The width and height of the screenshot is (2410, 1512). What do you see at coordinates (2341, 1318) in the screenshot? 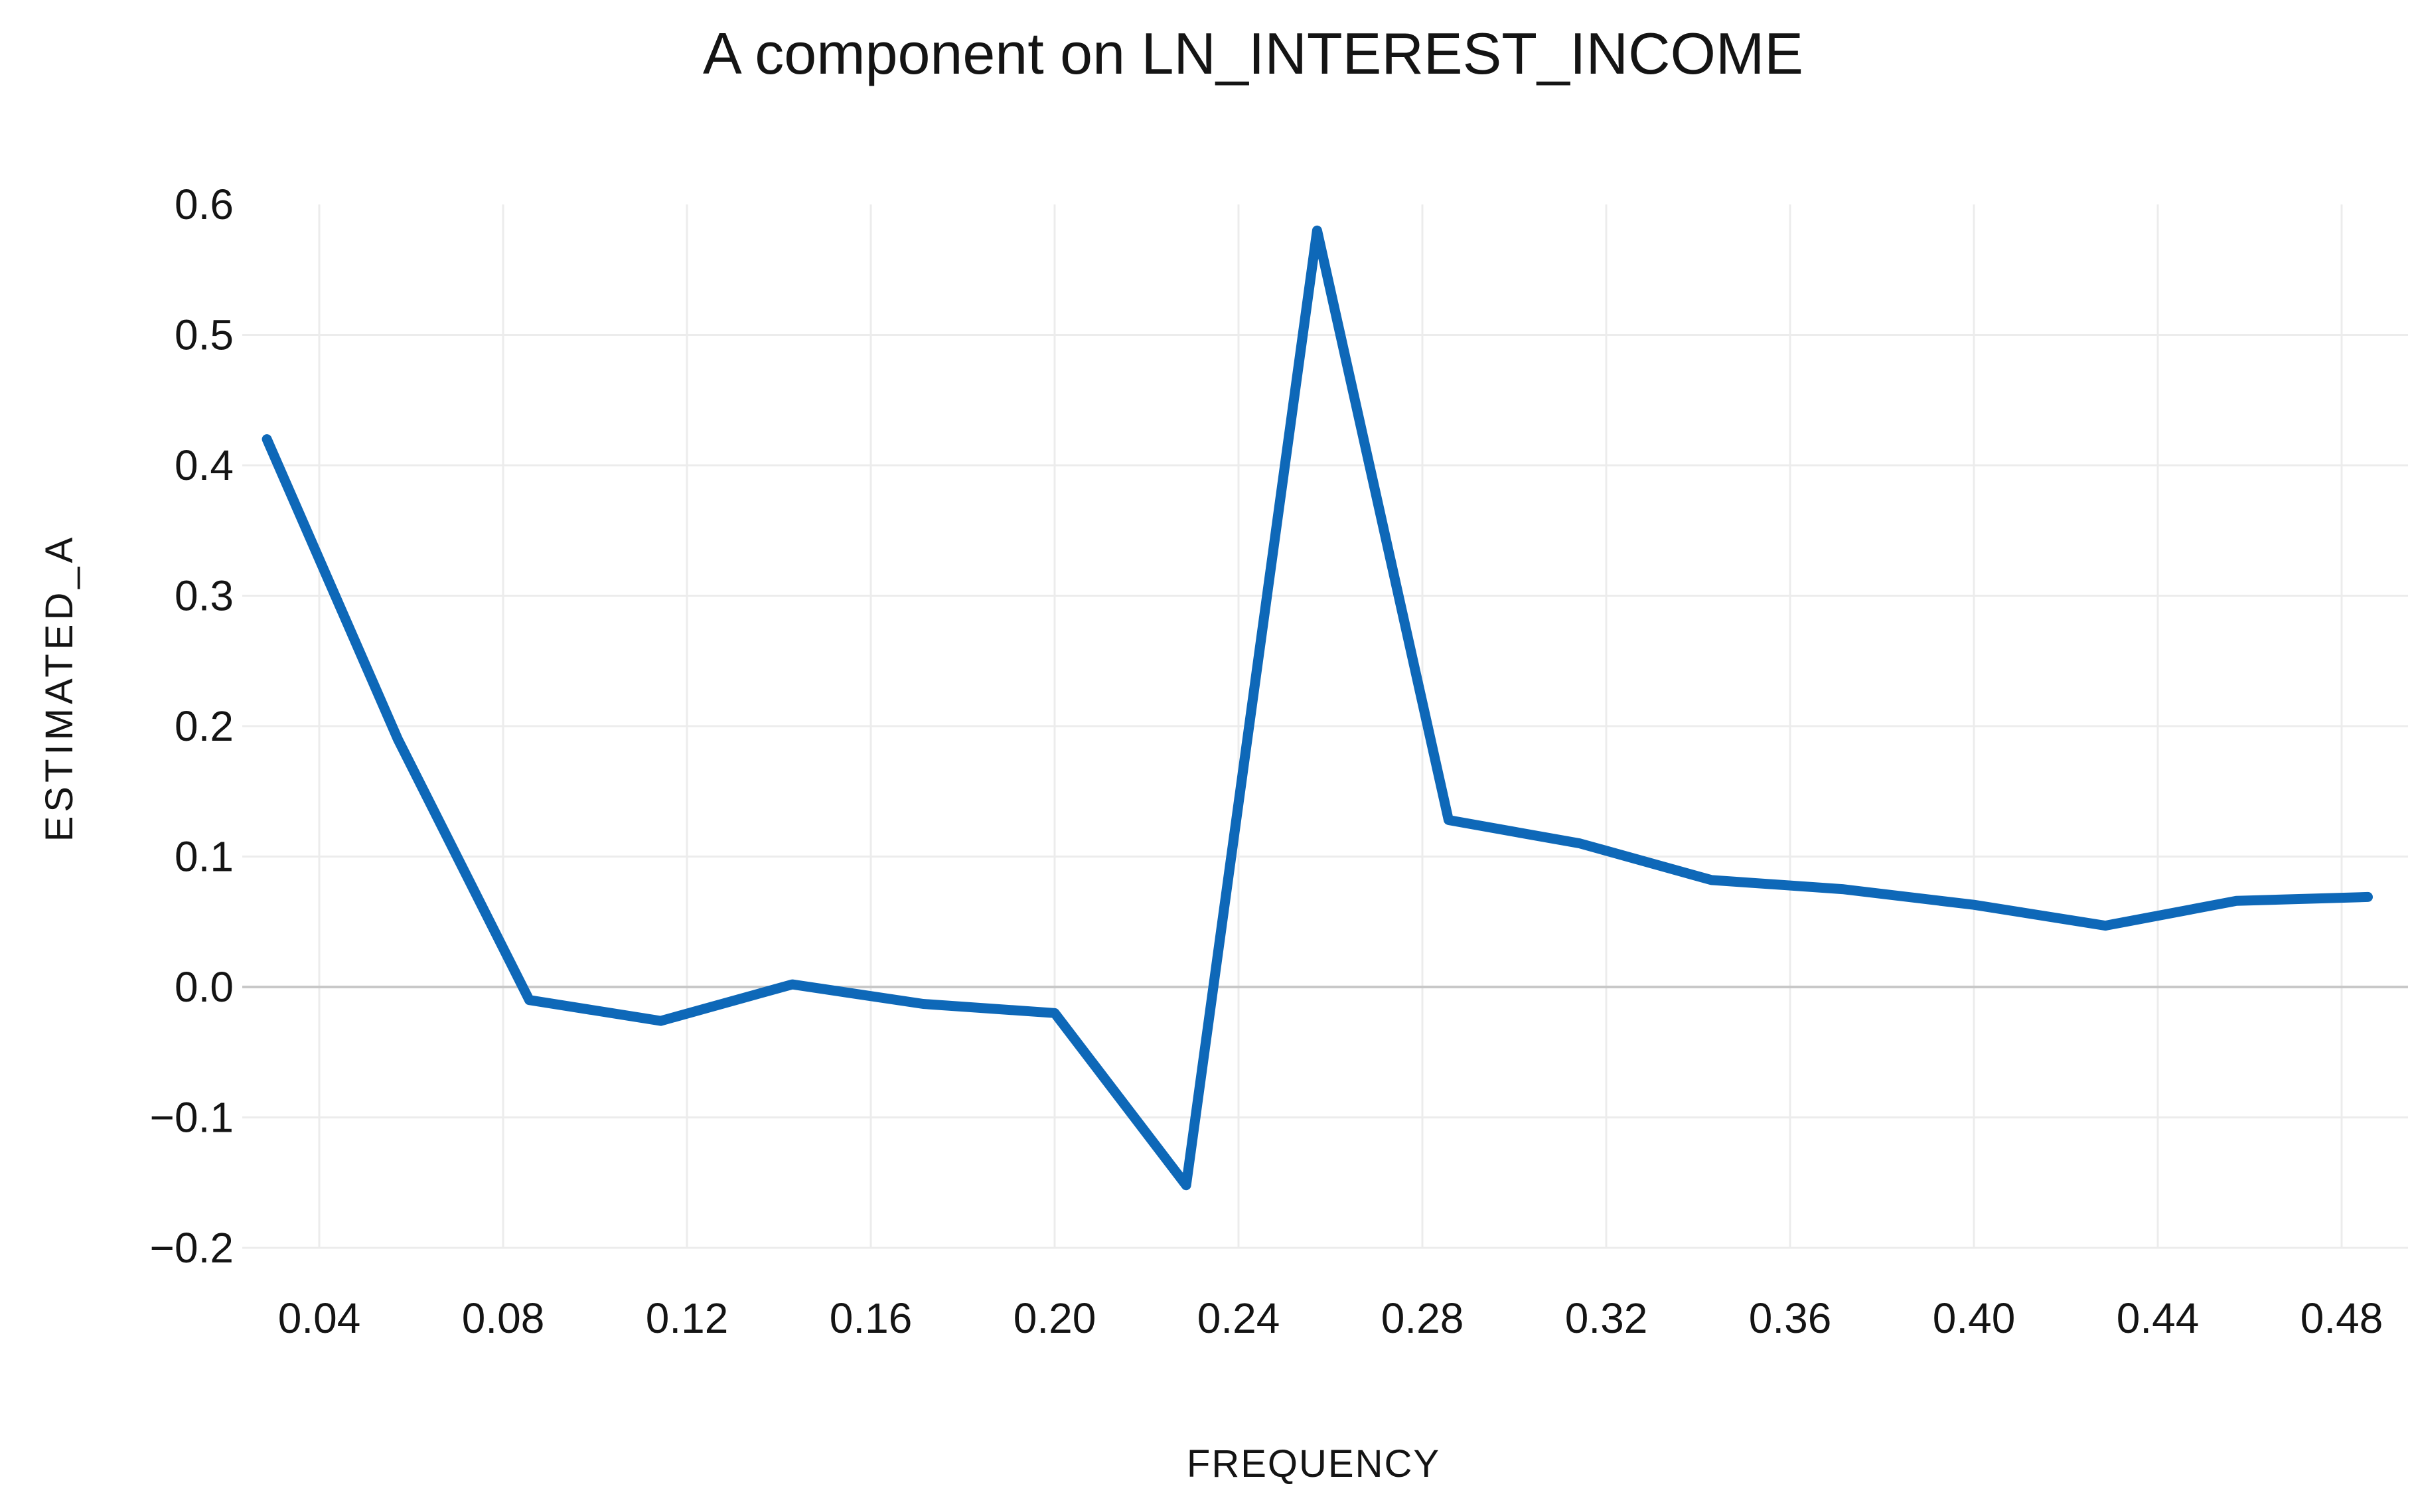
I see `x-tick-label: 0.48` at bounding box center [2341, 1318].